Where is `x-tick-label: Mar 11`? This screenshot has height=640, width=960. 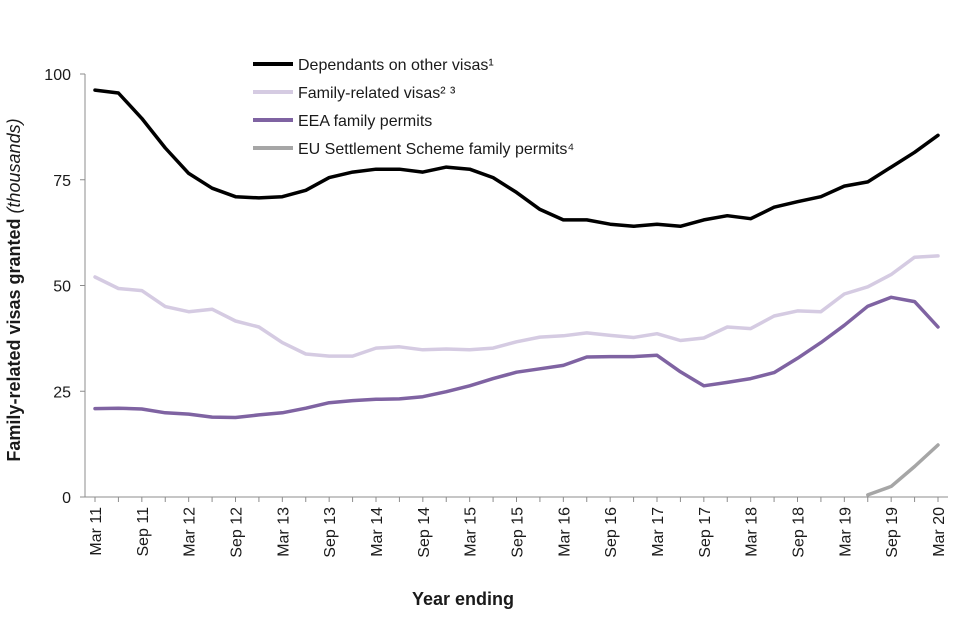
x-tick-label: Mar 11 is located at coordinates (96, 531).